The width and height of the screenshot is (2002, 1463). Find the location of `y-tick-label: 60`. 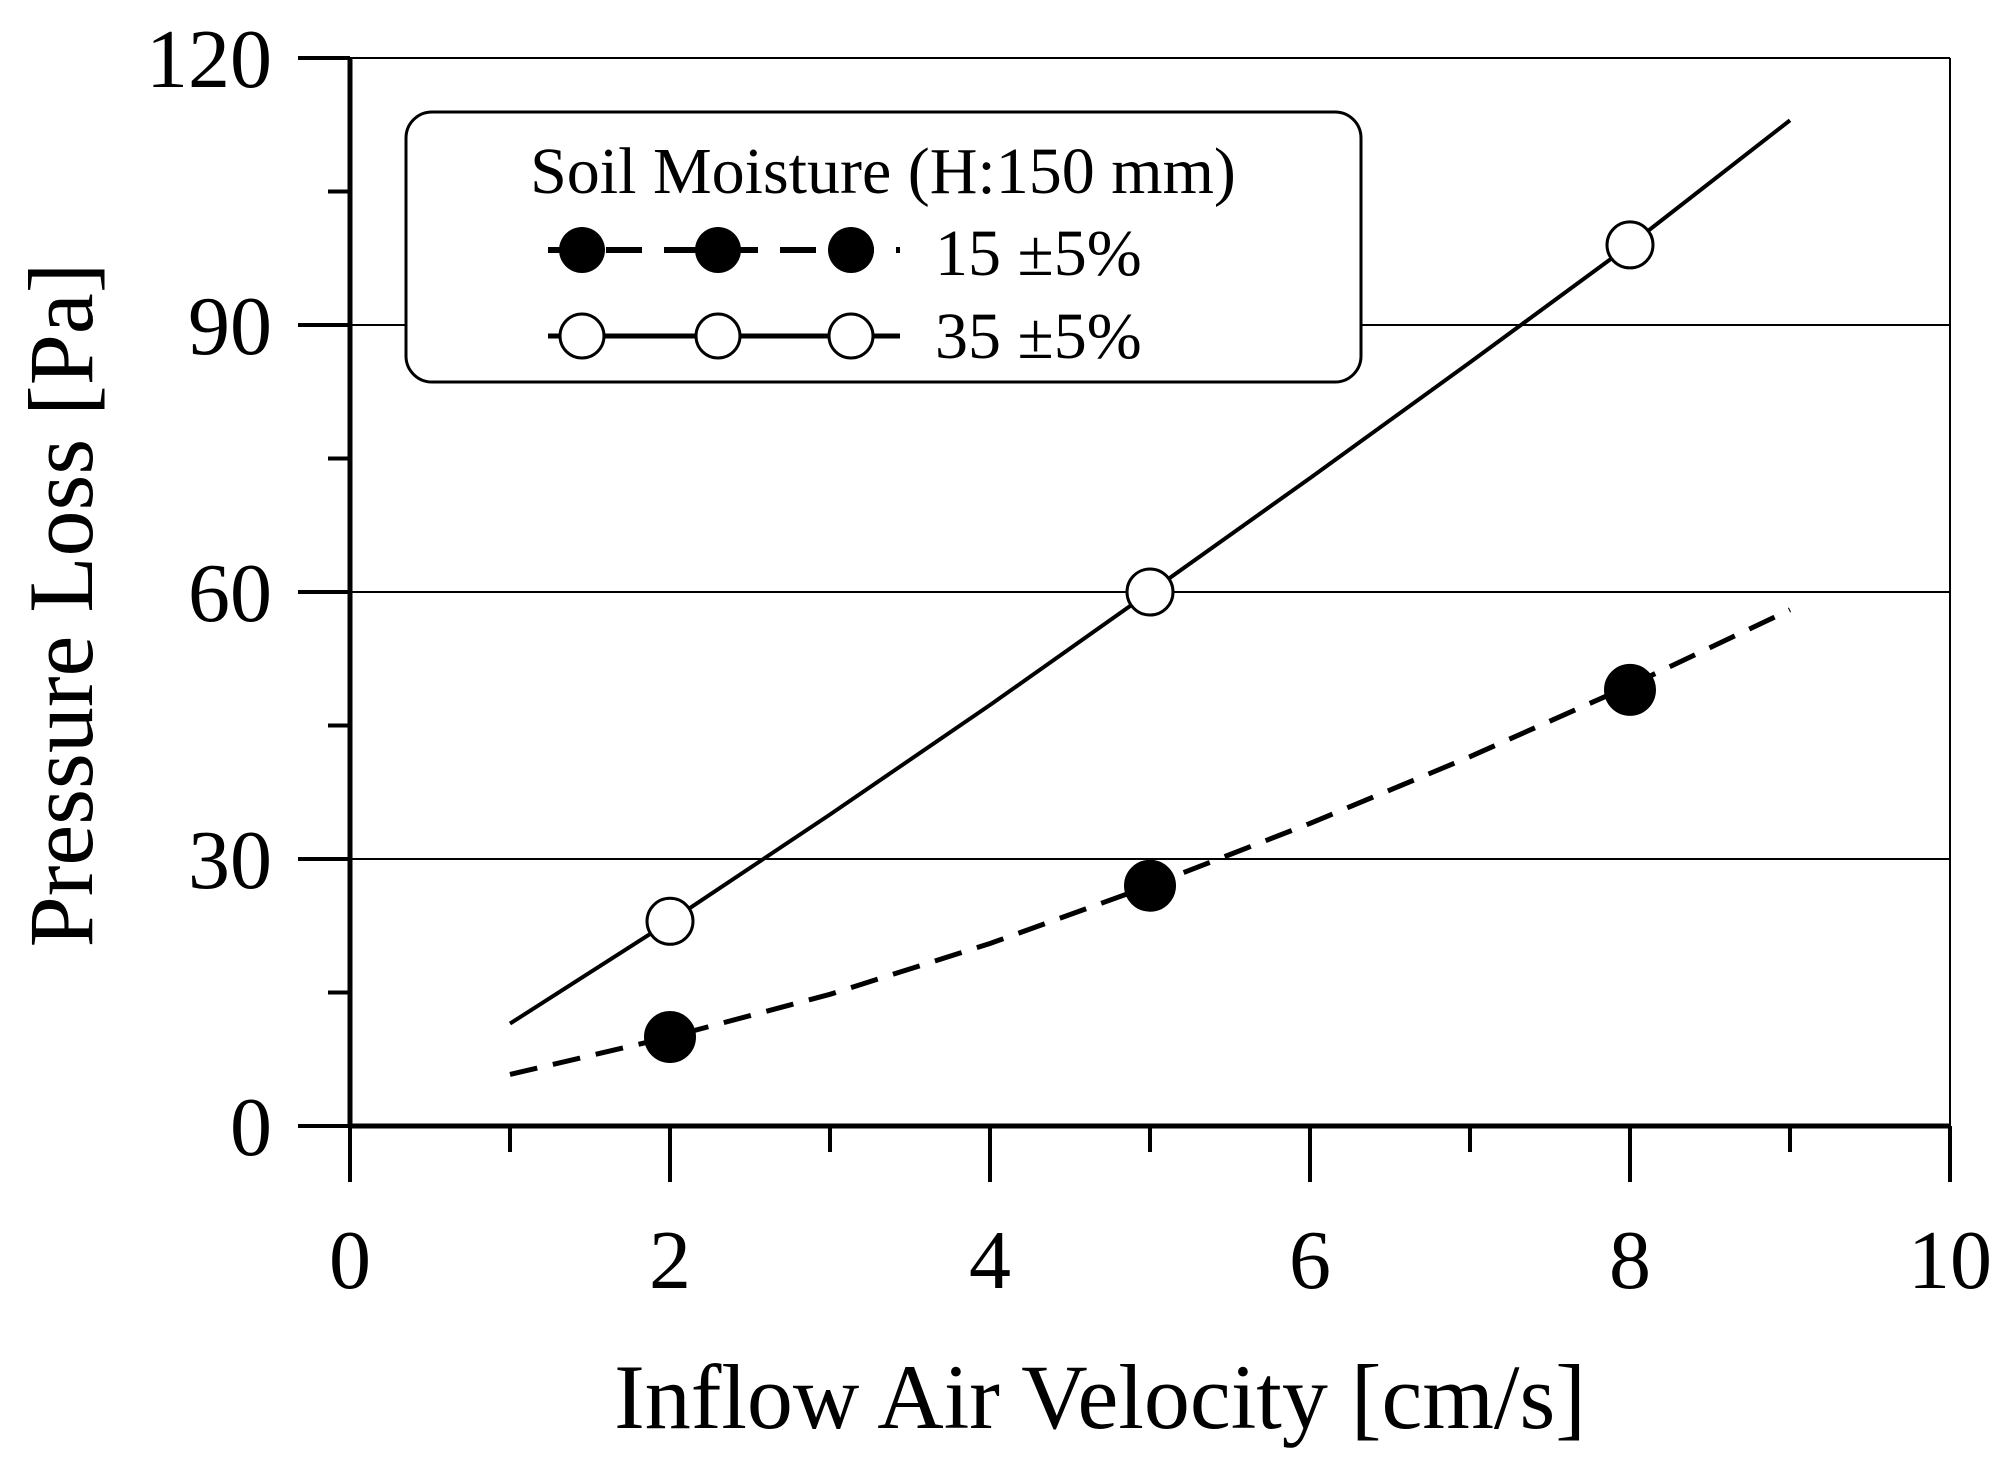

y-tick-label: 60 is located at coordinates (230, 593).